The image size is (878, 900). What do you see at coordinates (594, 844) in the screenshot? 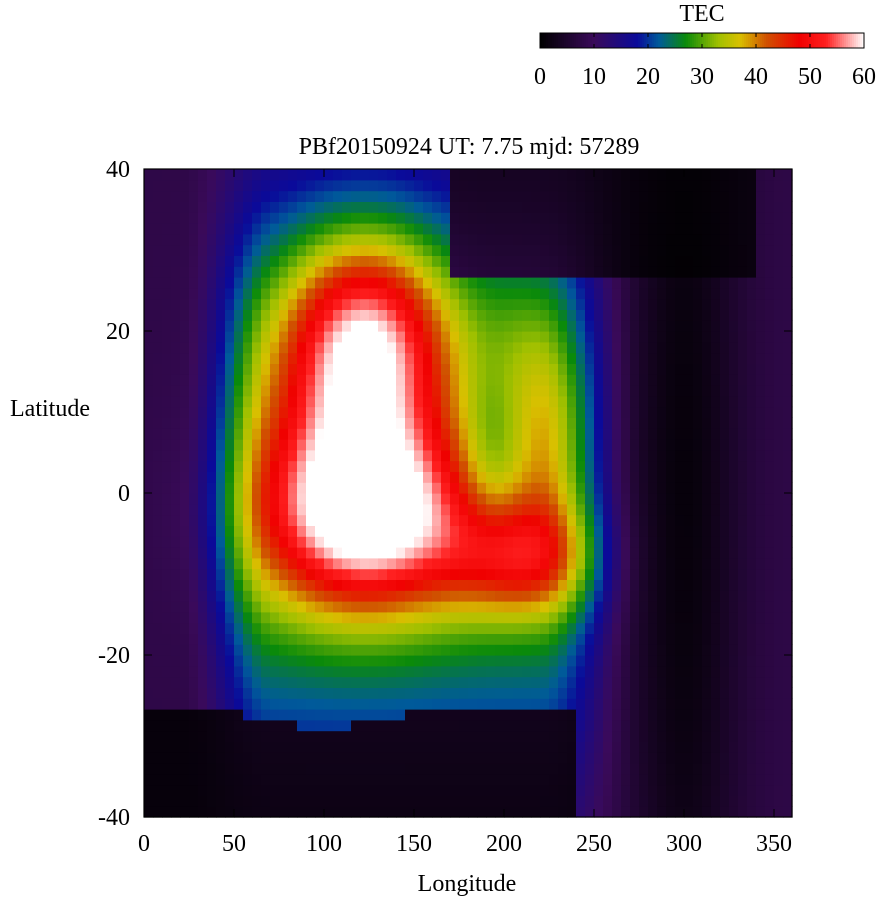
I see `x-tick-label: 250` at bounding box center [594, 844].